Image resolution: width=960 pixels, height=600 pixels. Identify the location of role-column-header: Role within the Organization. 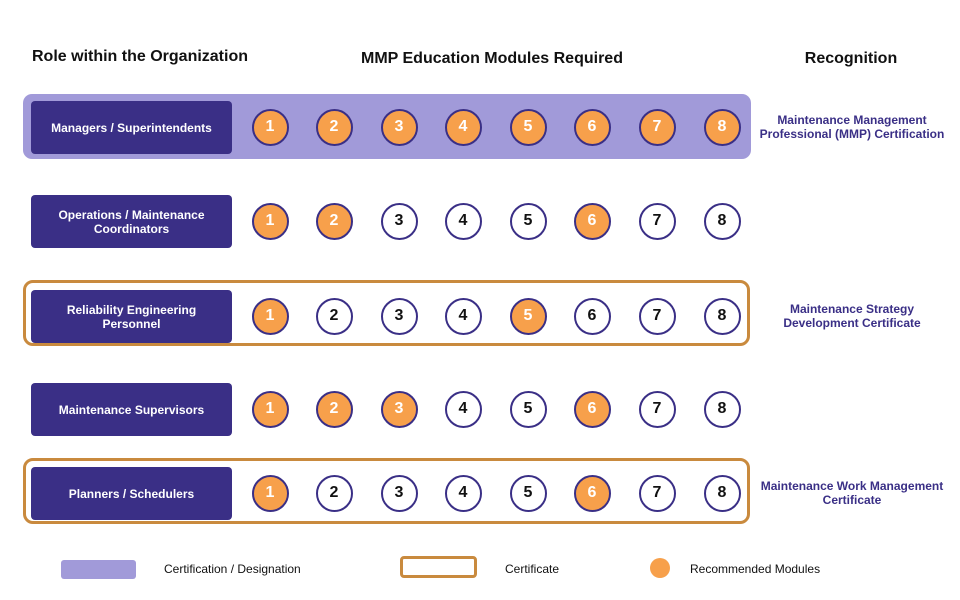
(140, 56).